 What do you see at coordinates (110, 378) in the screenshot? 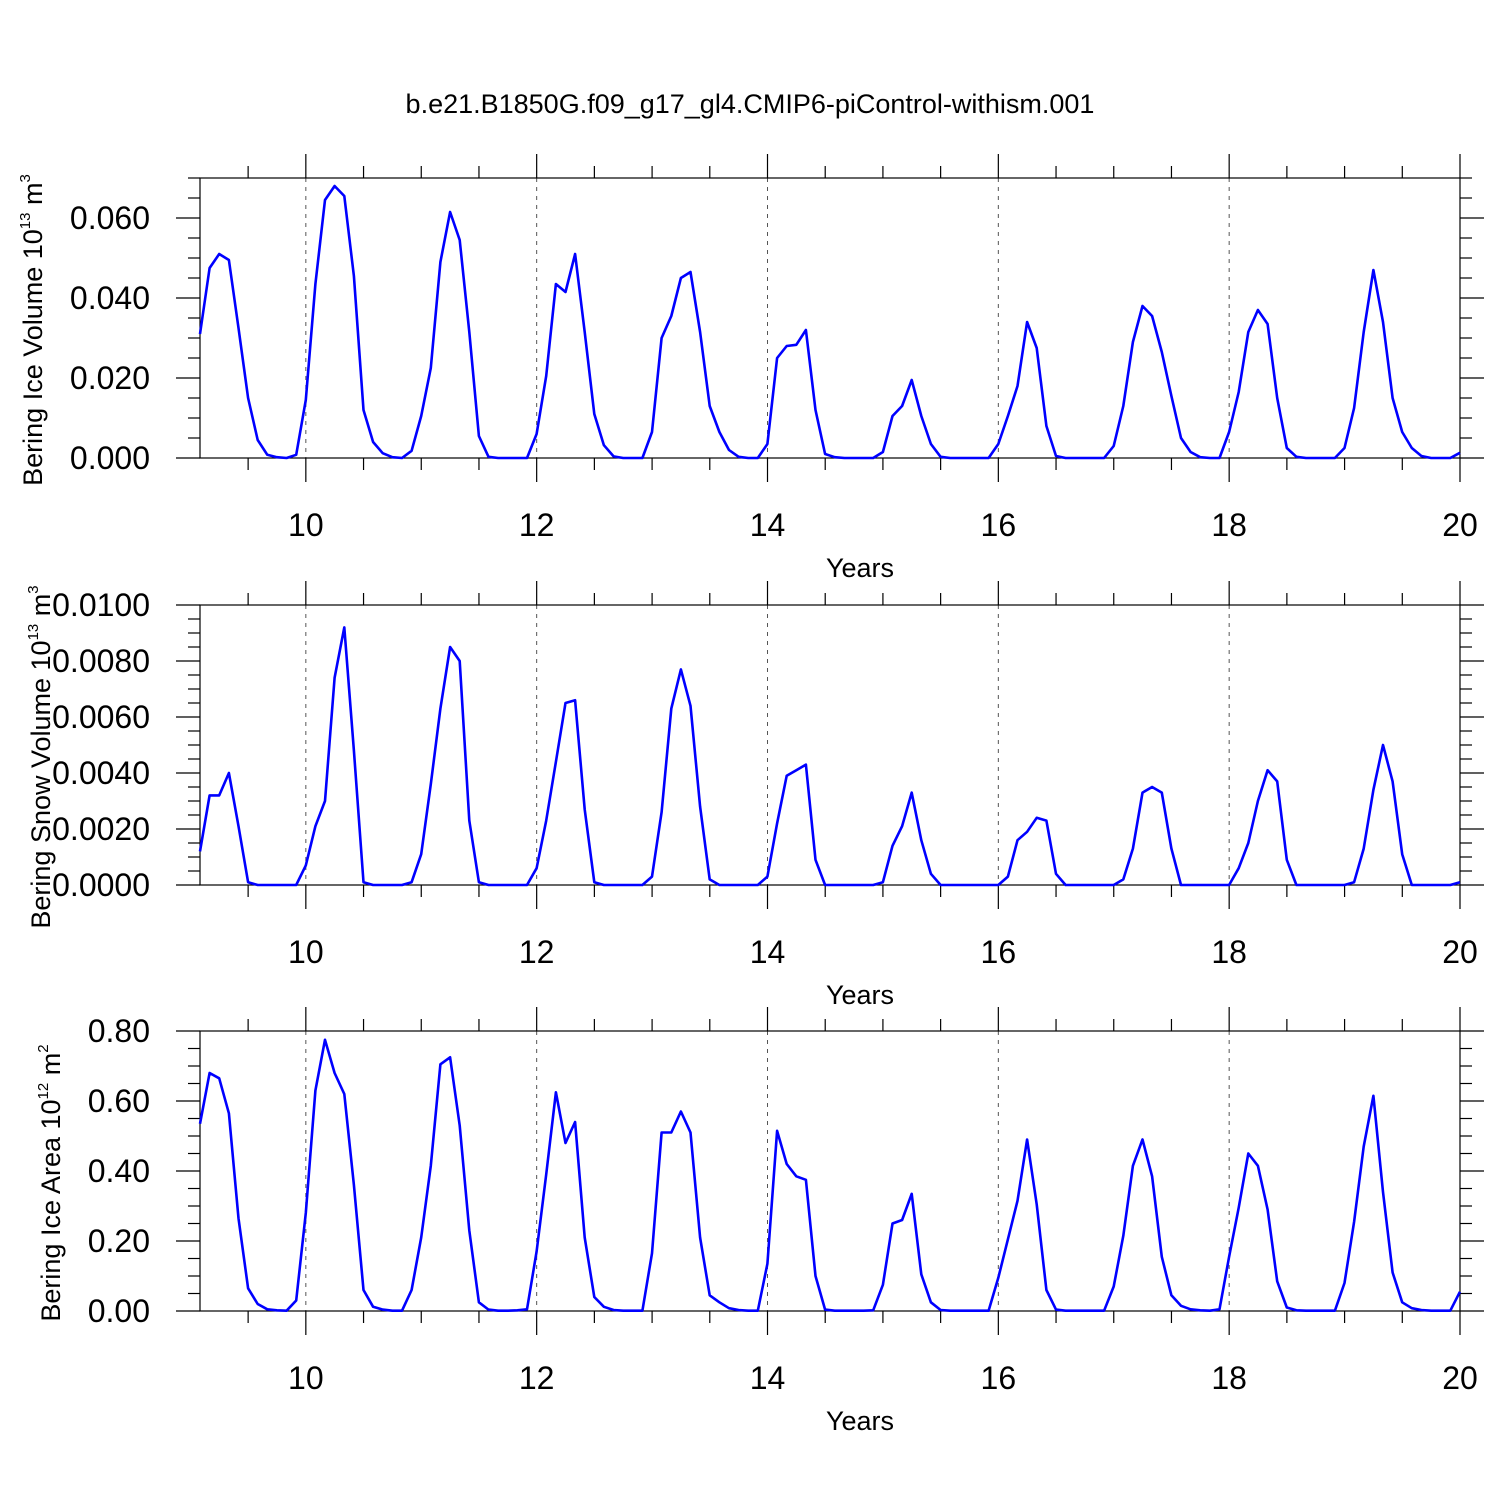
I see `y-tick-label: 0.020` at bounding box center [110, 378].